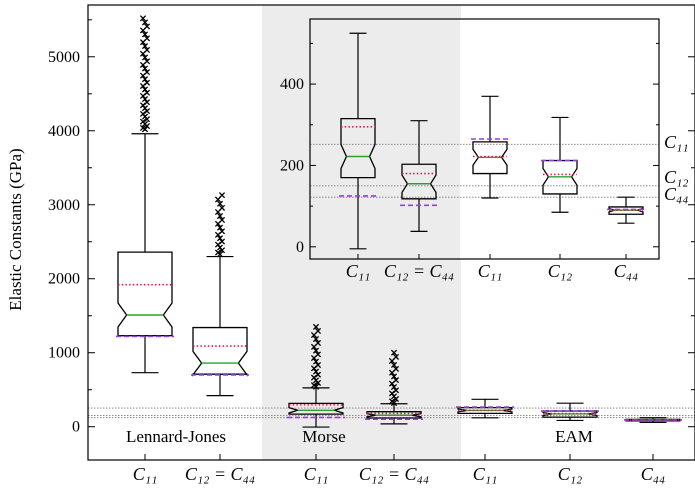  I want to click on inset-ytick-label-2: 400, so click(292, 84).